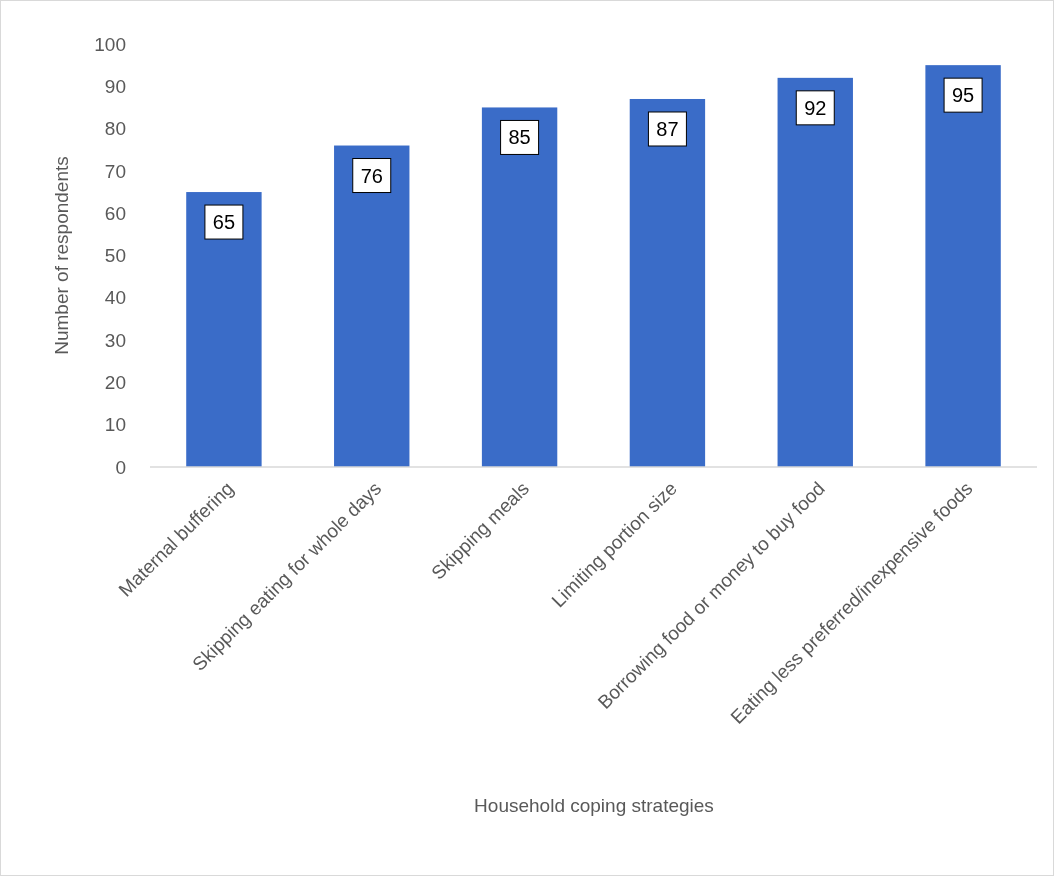  I want to click on y-tick-label: 60, so click(115, 213).